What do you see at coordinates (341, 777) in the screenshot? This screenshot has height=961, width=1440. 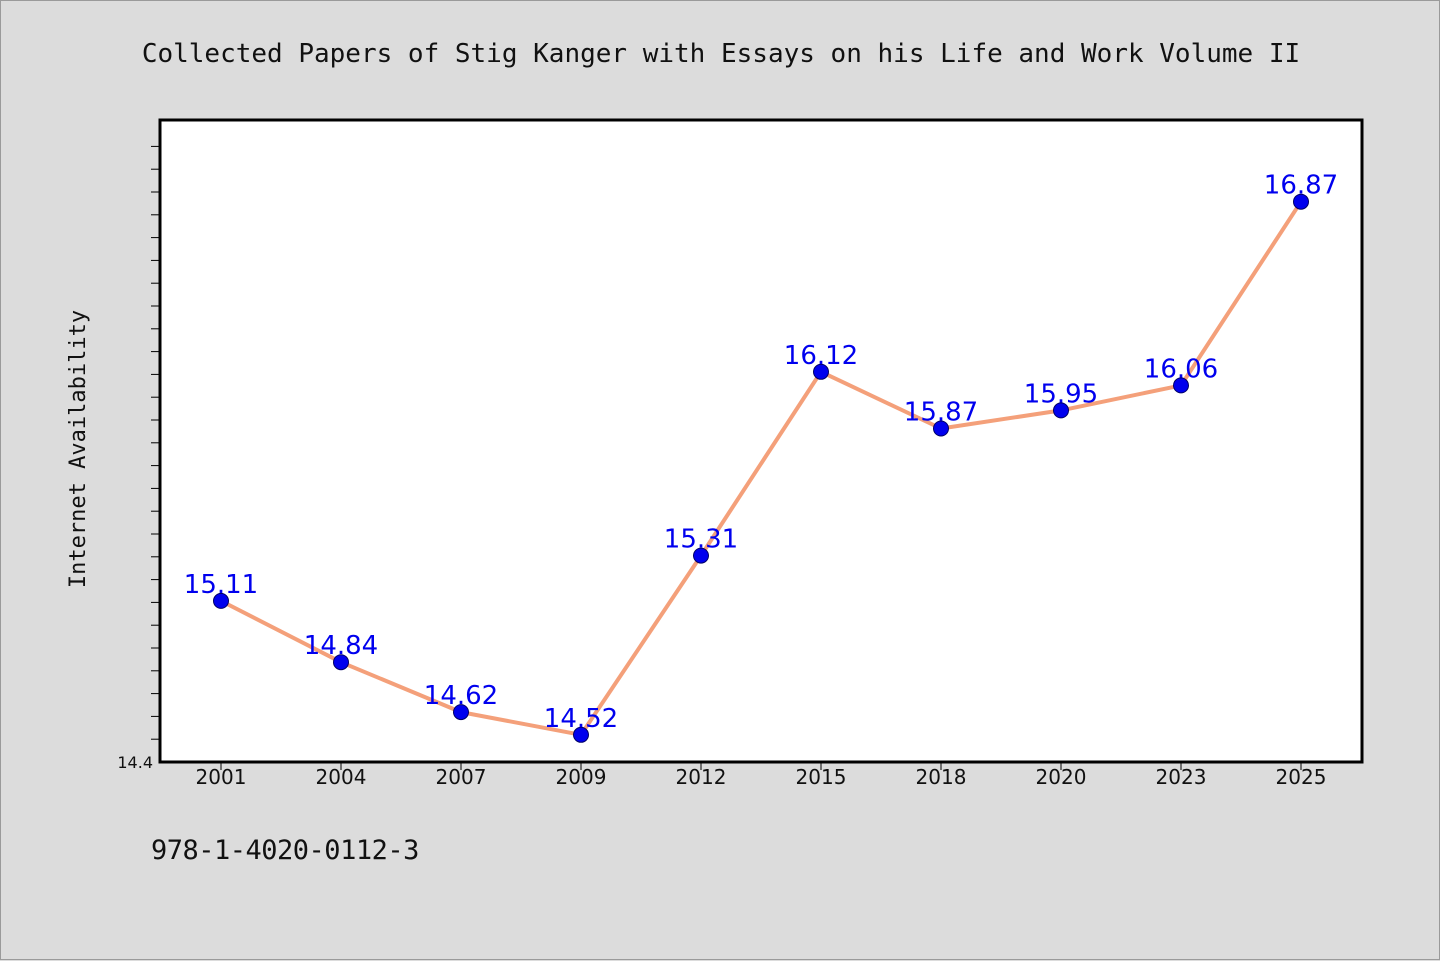 I see `x-tick-label: 2004` at bounding box center [341, 777].